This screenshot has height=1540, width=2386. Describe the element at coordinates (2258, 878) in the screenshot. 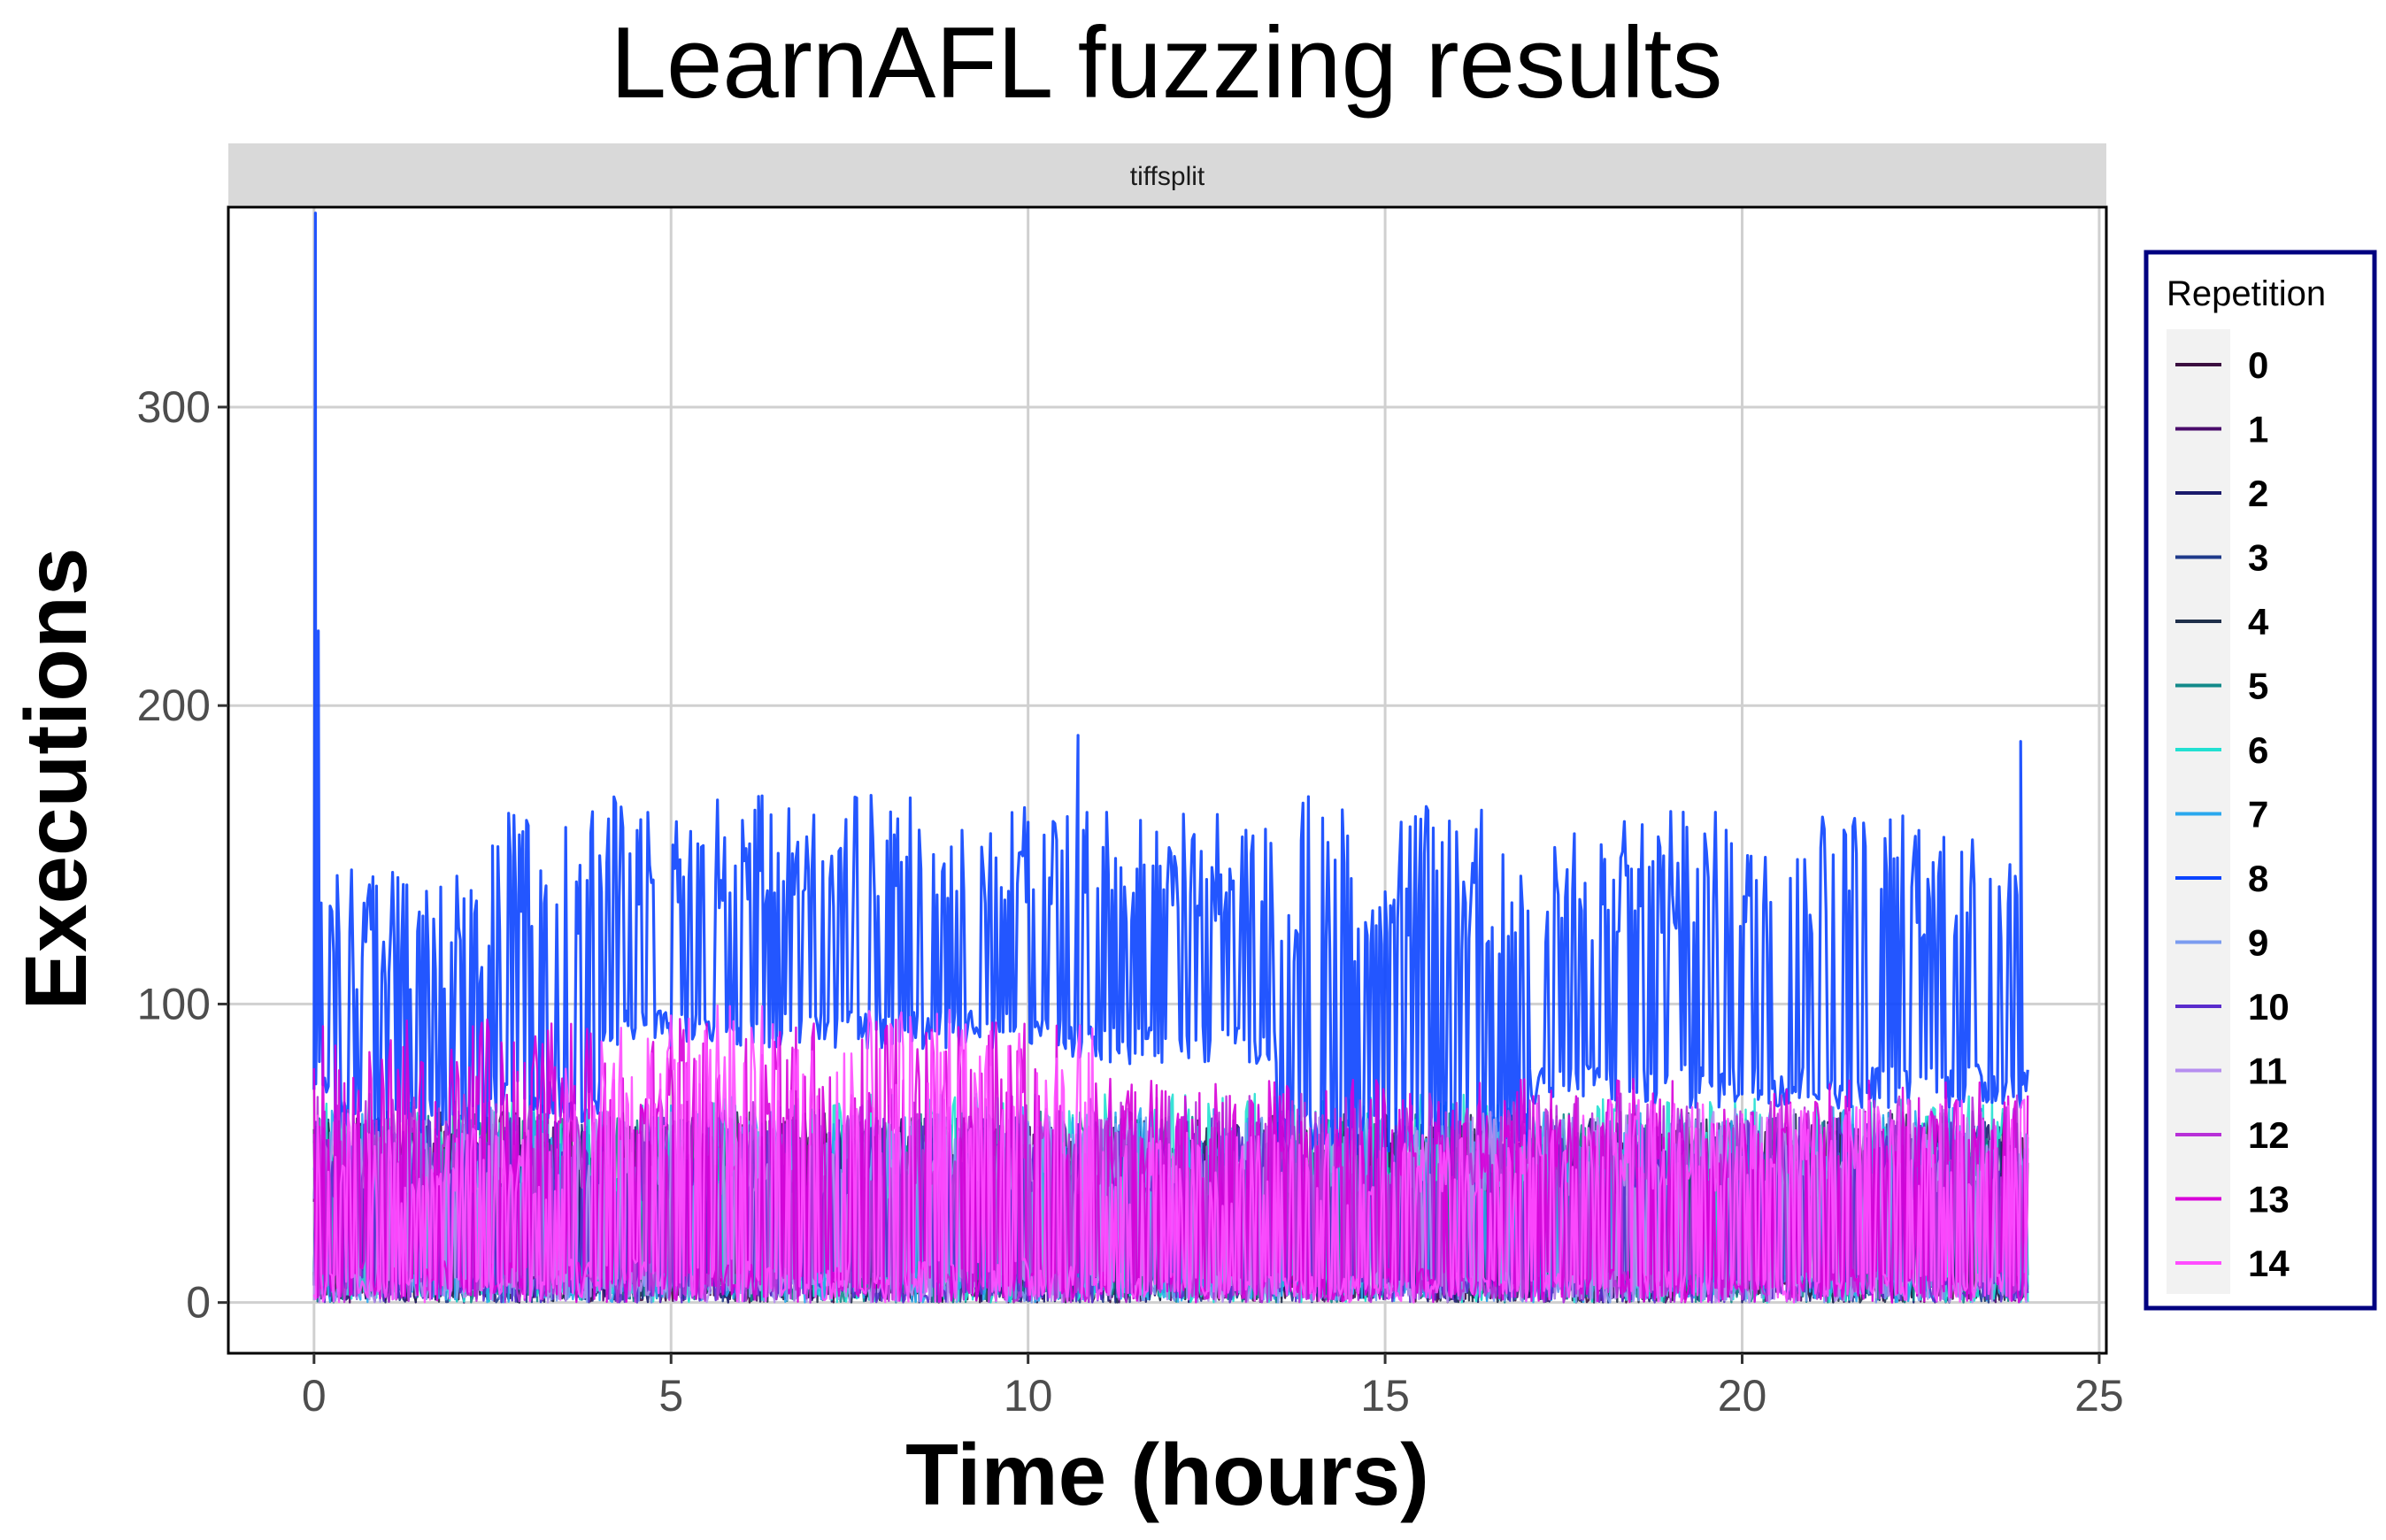

I see `legend-label-8: 8` at that location.